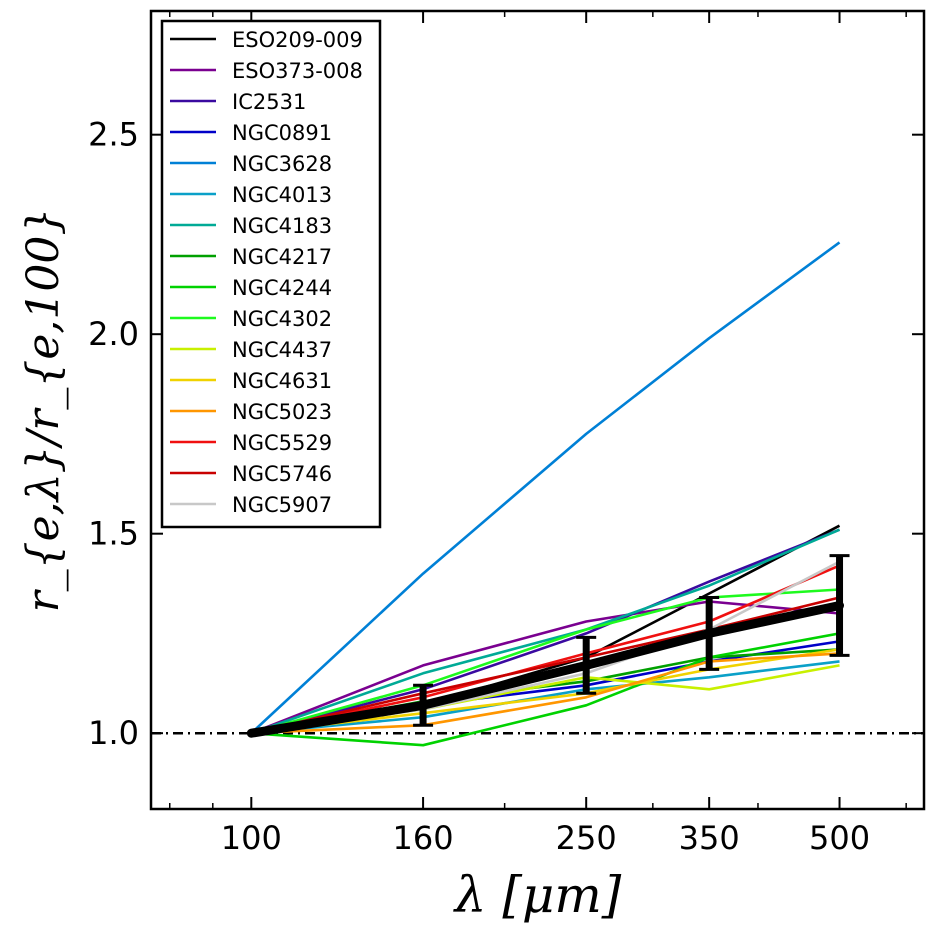 The height and width of the screenshot is (930, 935). Describe the element at coordinates (423, 838) in the screenshot. I see `x-tick-label: 160` at that location.